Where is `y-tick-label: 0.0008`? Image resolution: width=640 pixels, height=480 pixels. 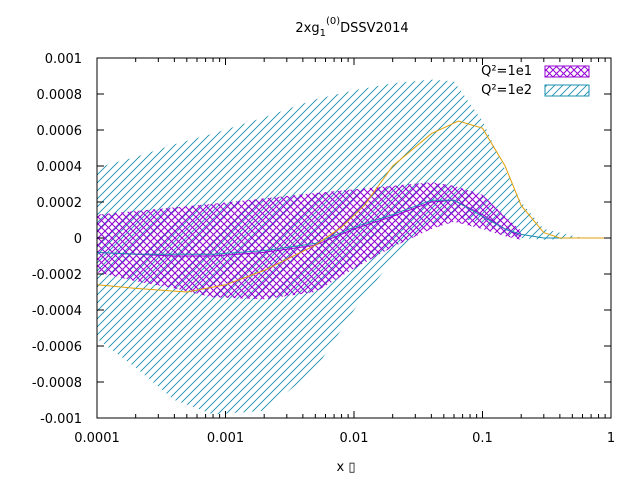
y-tick-label: 0.0008 is located at coordinates (60, 95).